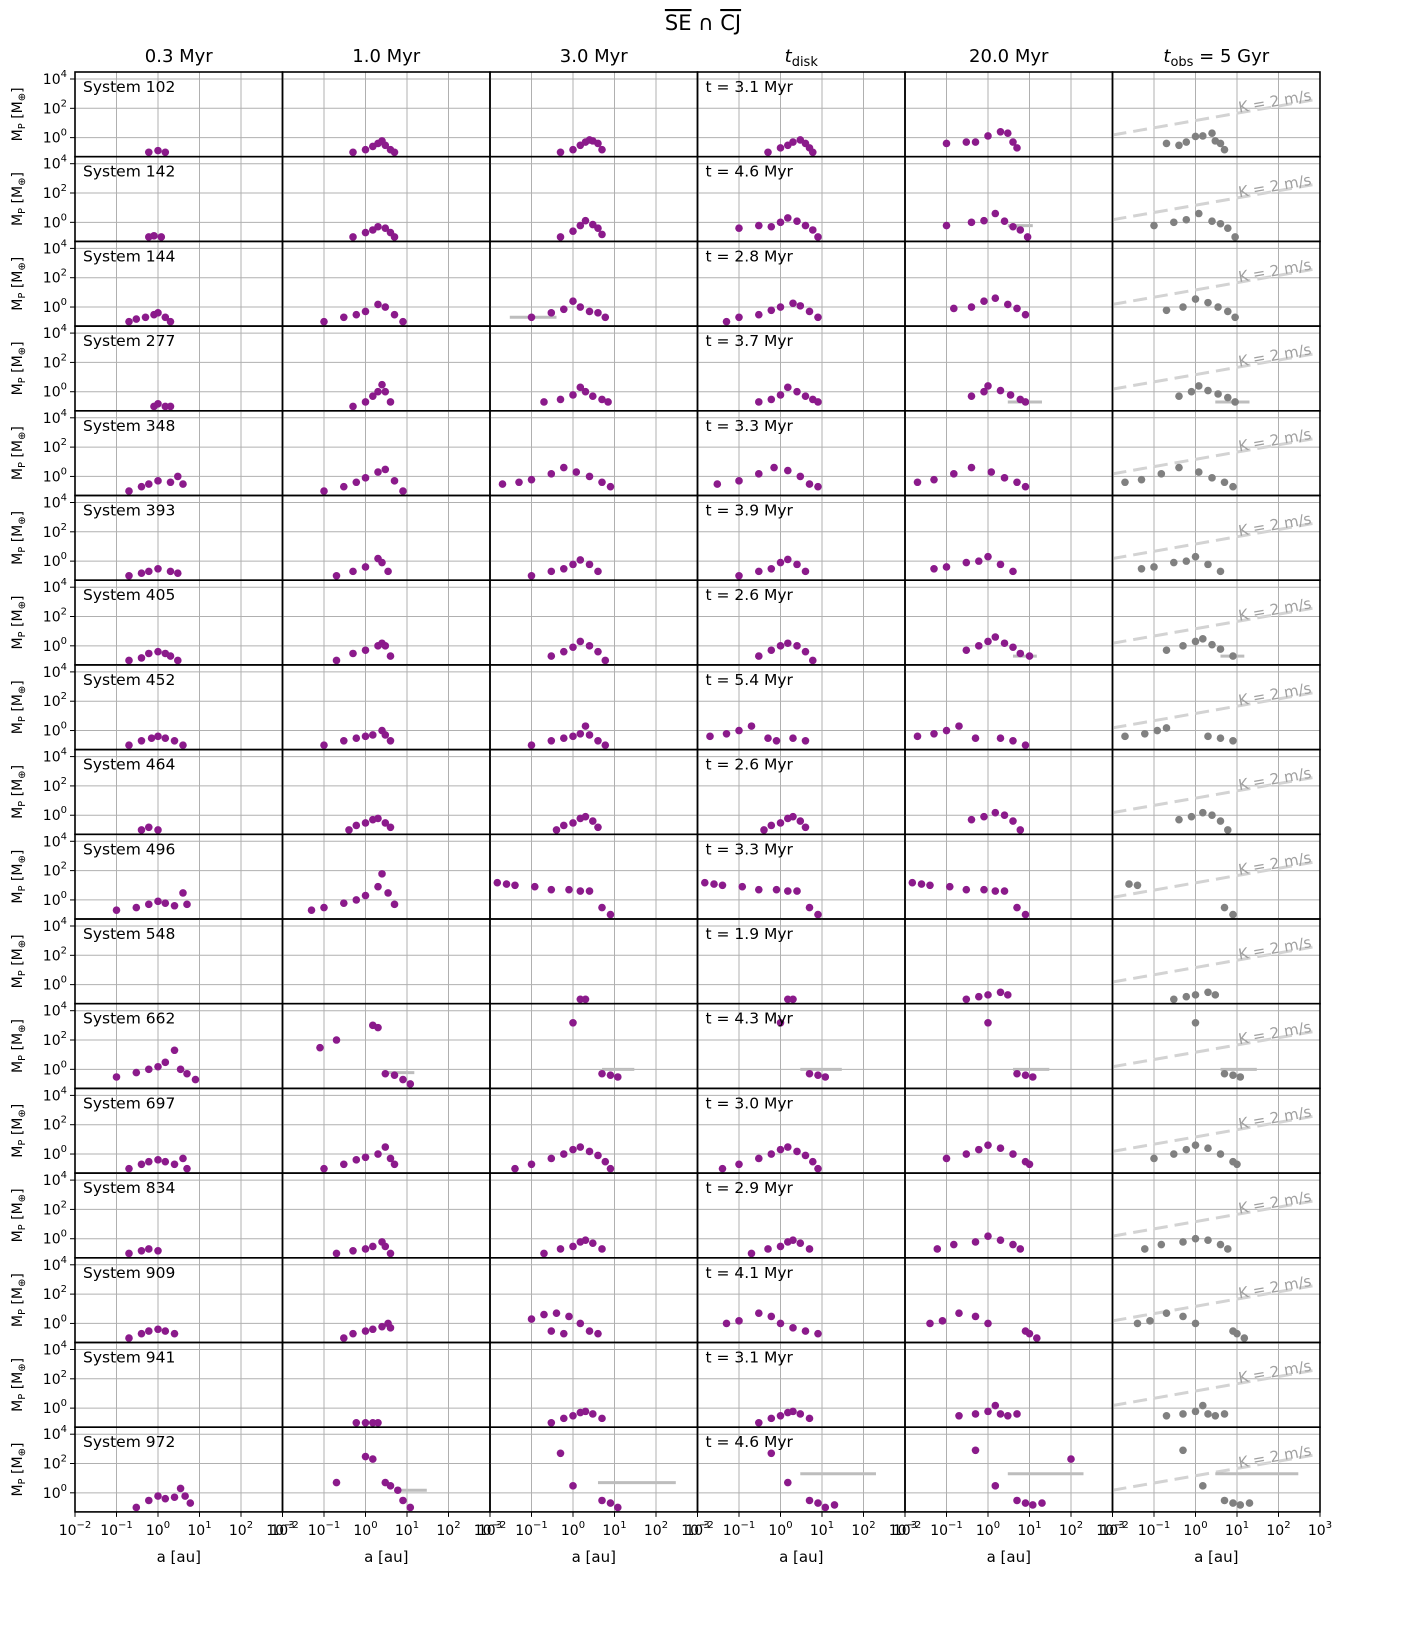  What do you see at coordinates (55, 1179) in the screenshot?
I see `y-tick-label: 10⁴` at bounding box center [55, 1179].